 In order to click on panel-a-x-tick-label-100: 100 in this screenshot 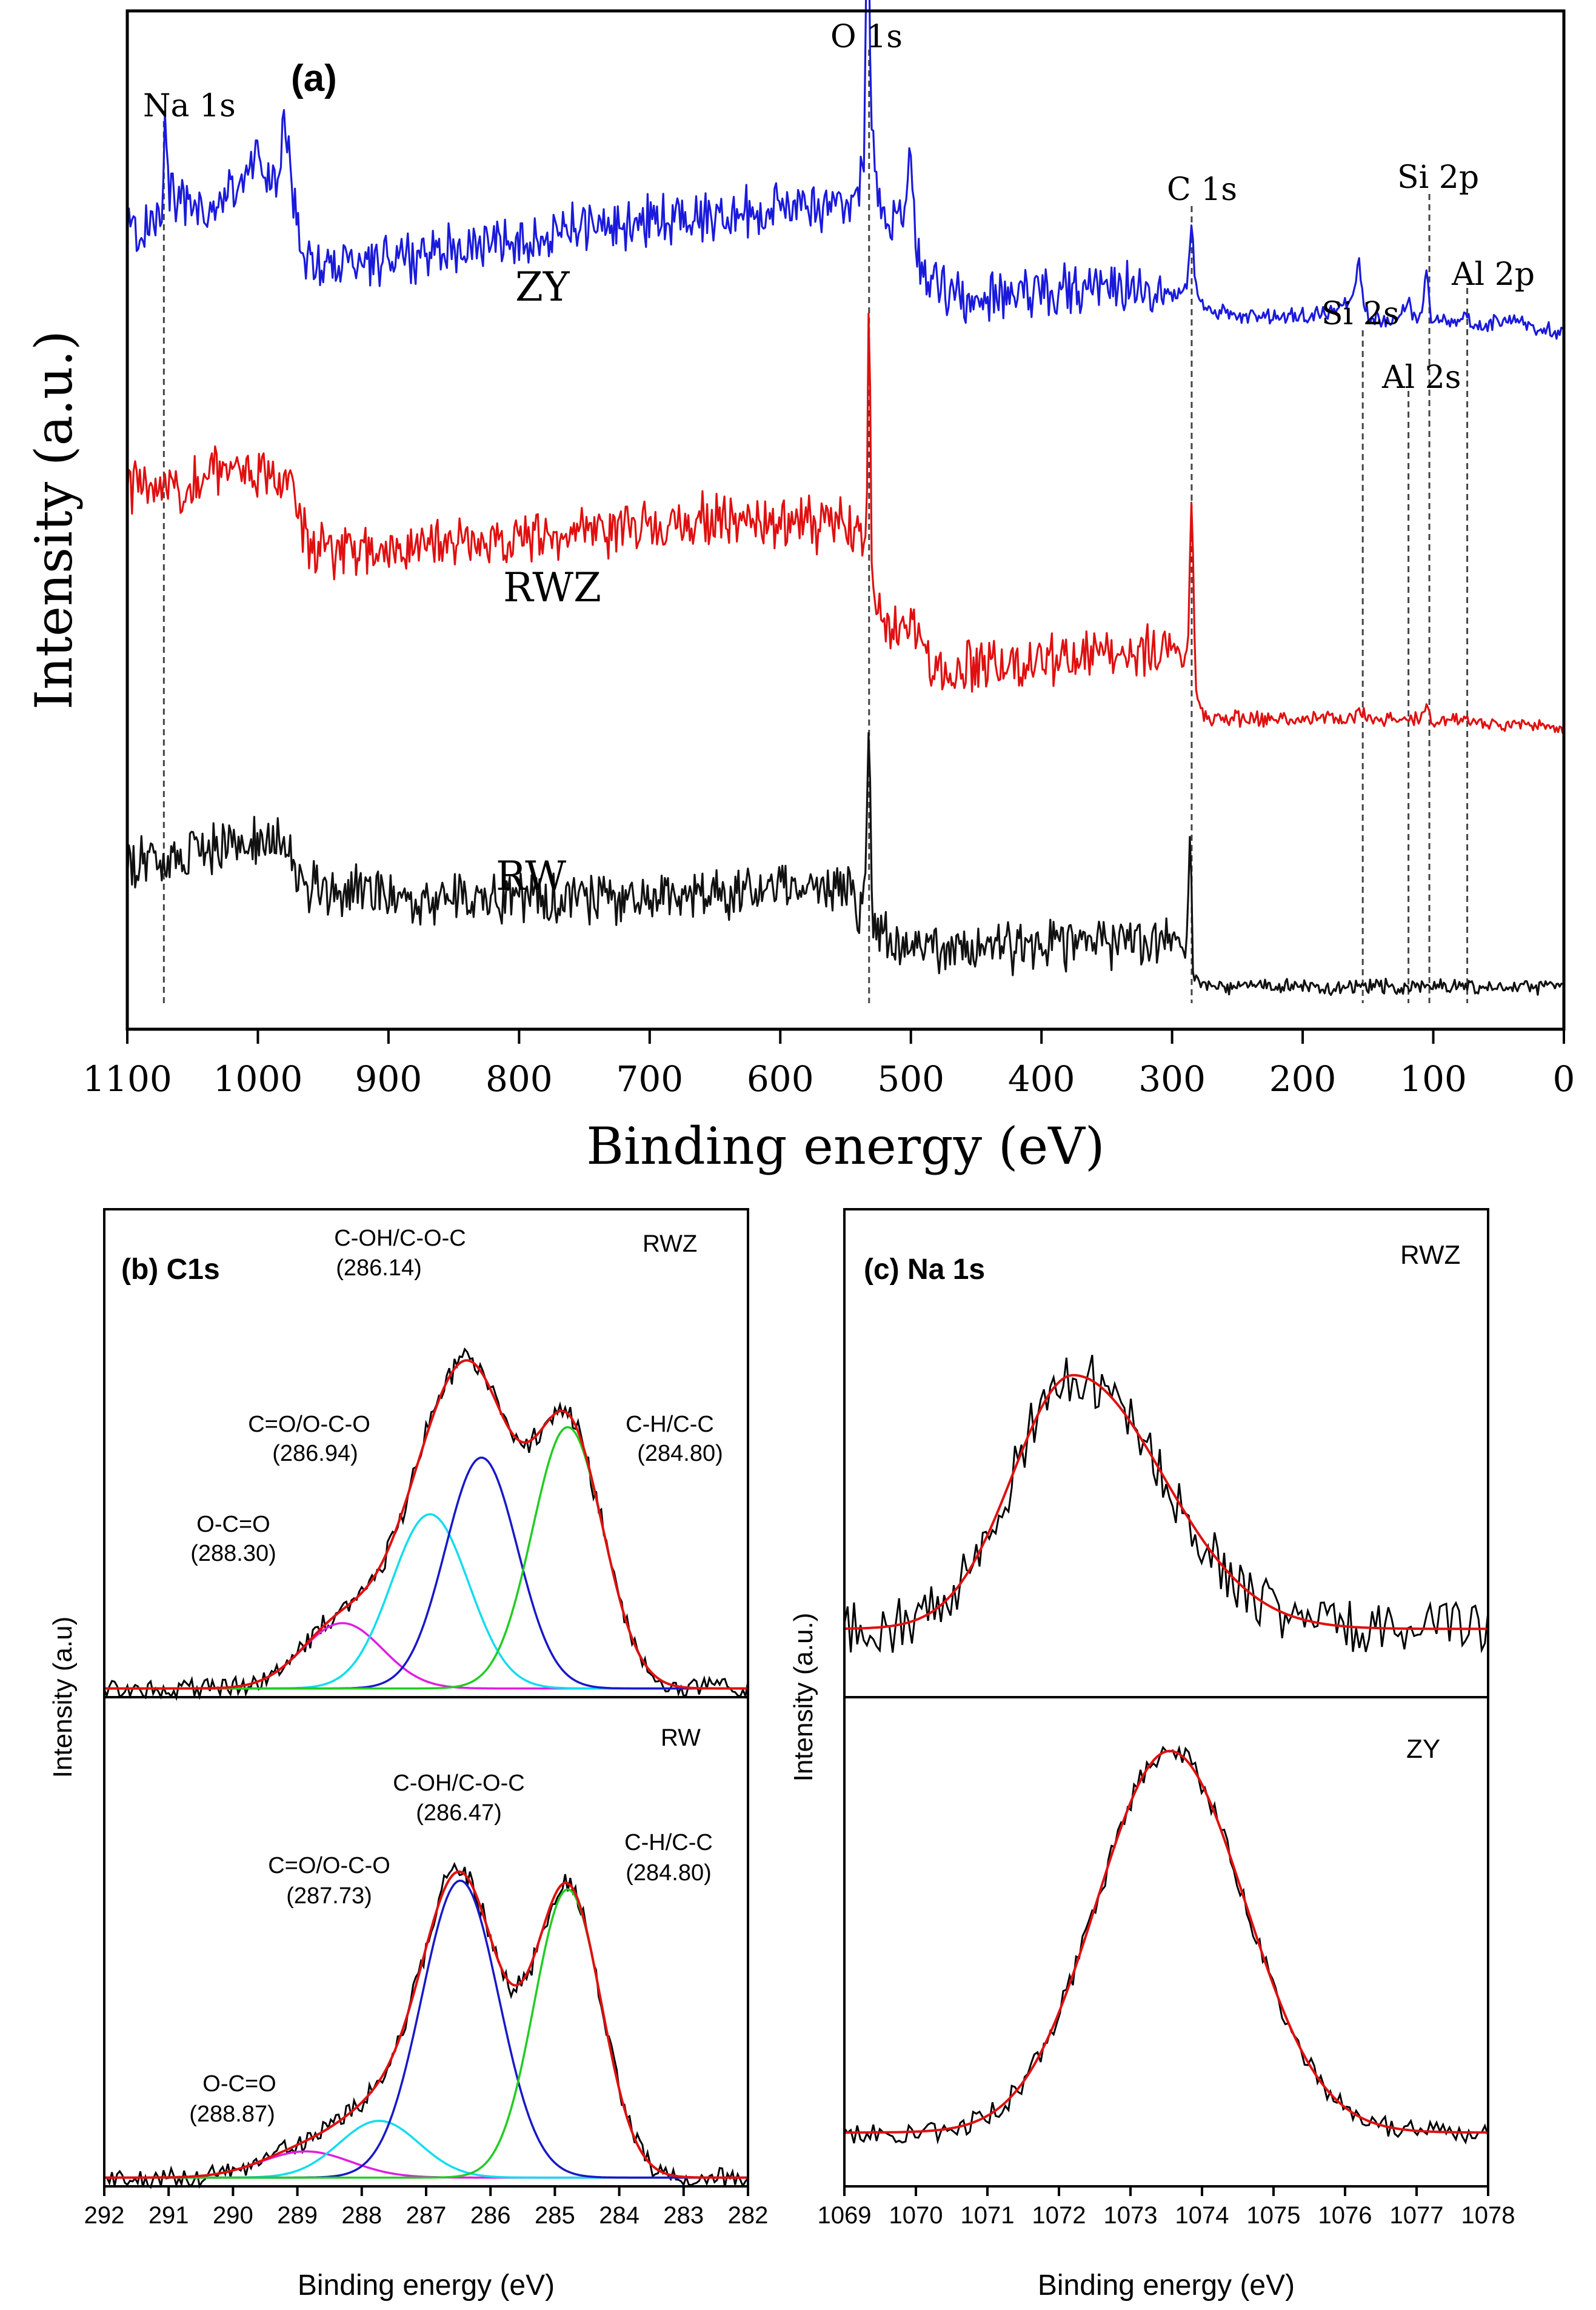, I will do `click(1433, 1079)`.